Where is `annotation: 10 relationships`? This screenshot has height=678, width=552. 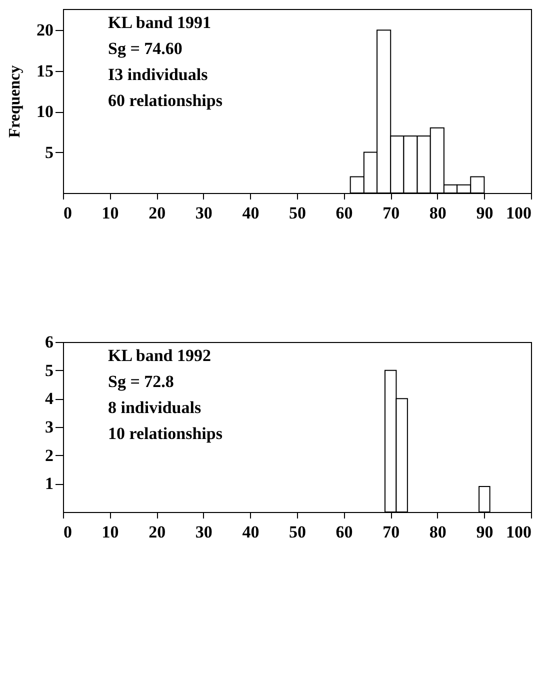
annotation: 10 relationships is located at coordinates (165, 433).